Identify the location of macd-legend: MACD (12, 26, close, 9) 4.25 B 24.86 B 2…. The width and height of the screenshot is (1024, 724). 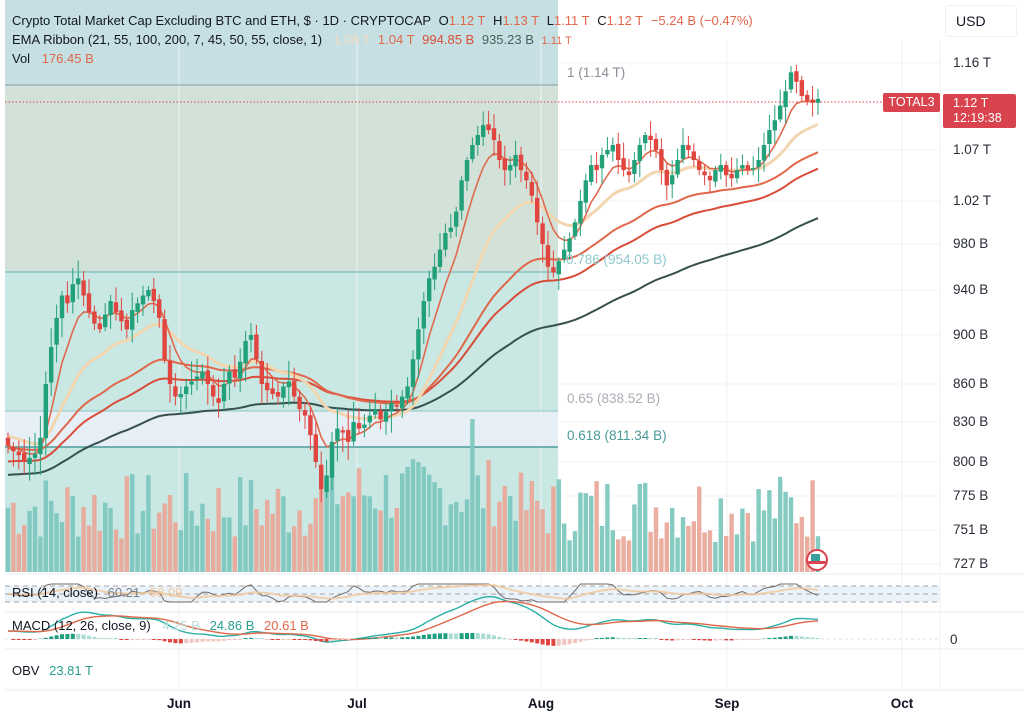
(160, 625).